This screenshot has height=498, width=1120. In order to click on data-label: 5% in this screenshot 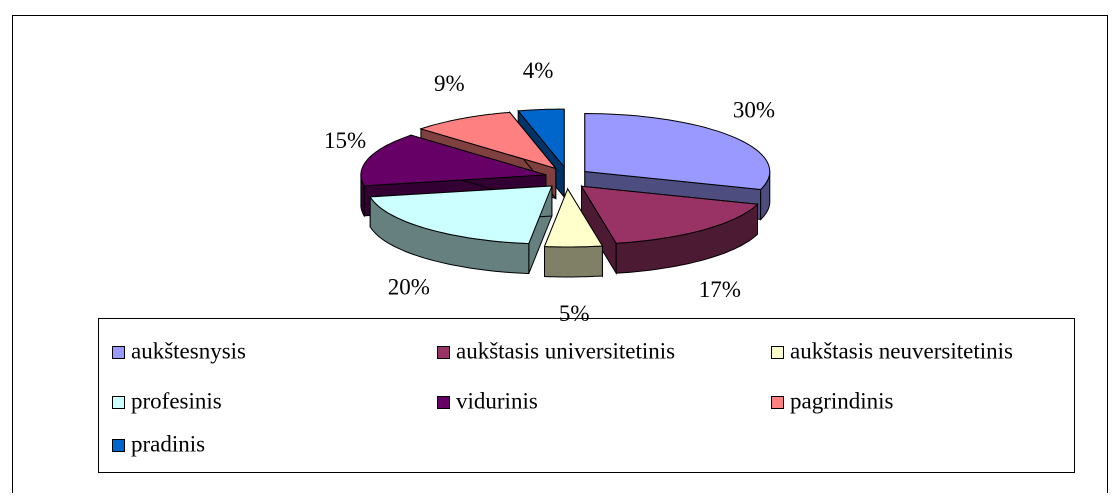, I will do `click(574, 313)`.